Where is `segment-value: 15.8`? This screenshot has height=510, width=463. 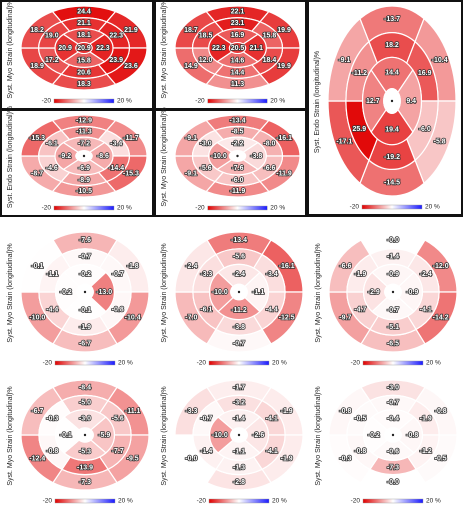
segment-value: 15.8 is located at coordinates (84, 60).